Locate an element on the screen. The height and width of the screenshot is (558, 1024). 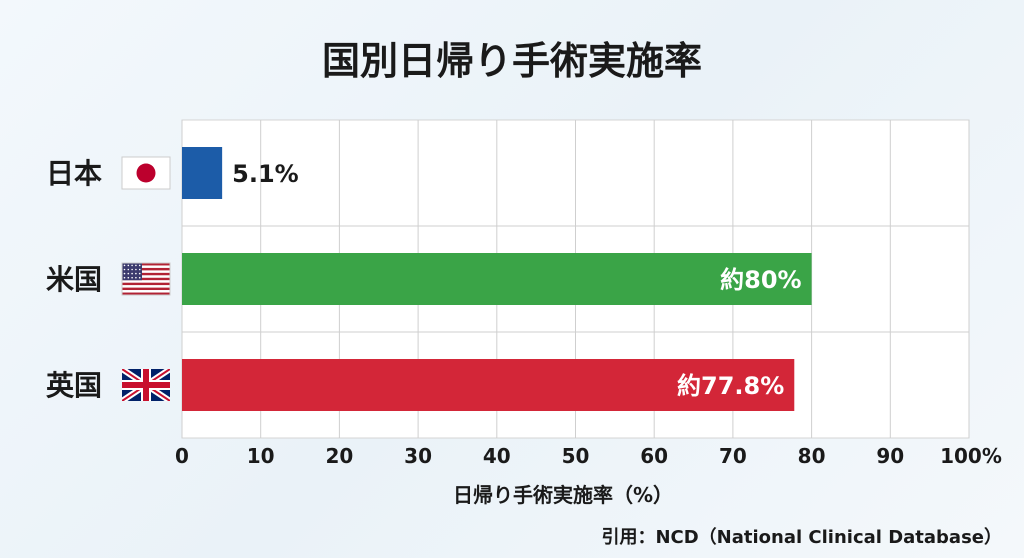
category-label: 日本 is located at coordinates (74, 173).